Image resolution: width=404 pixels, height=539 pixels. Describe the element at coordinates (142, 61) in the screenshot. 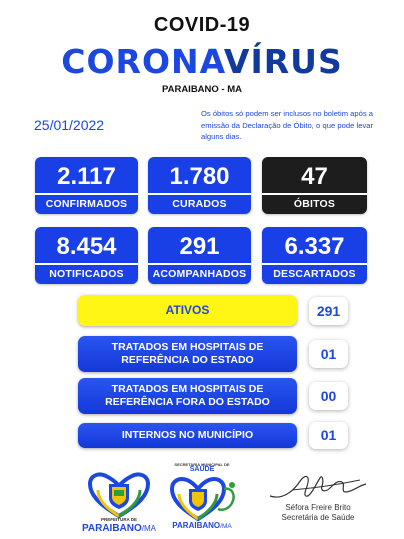

I see `main-title-part1: CORONA` at that location.